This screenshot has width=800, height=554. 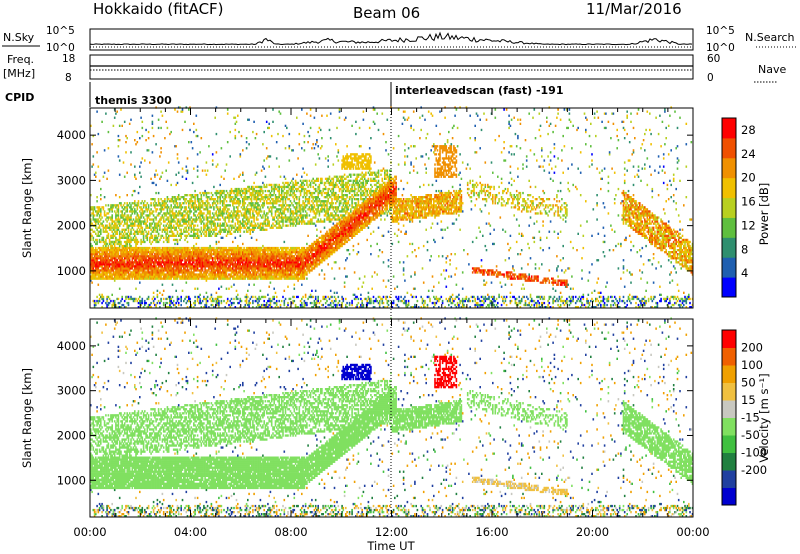 I want to click on nave-tick-high: 60, so click(x=713, y=59).